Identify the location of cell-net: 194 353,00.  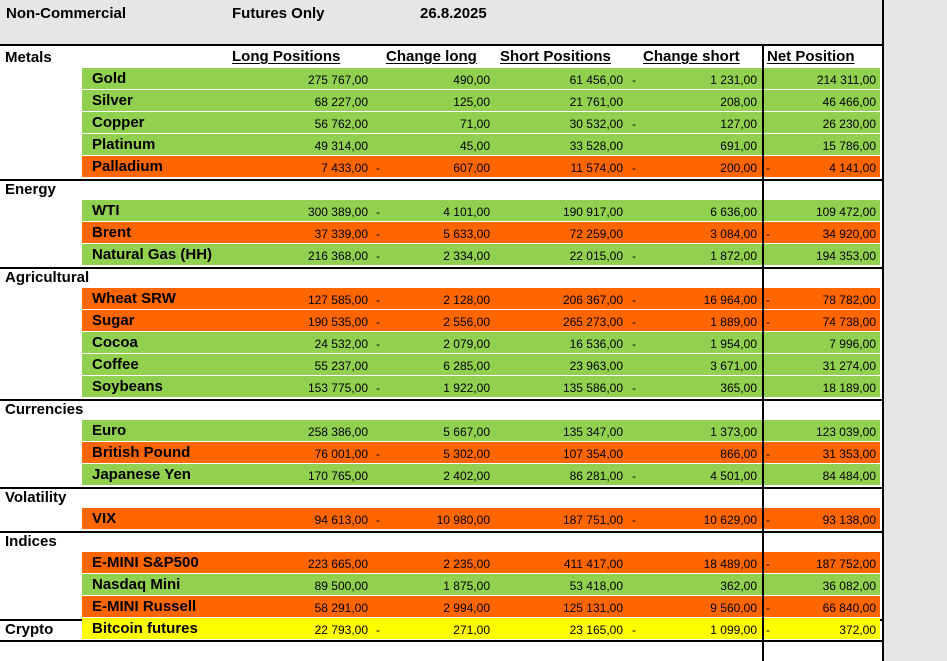
(845, 256).